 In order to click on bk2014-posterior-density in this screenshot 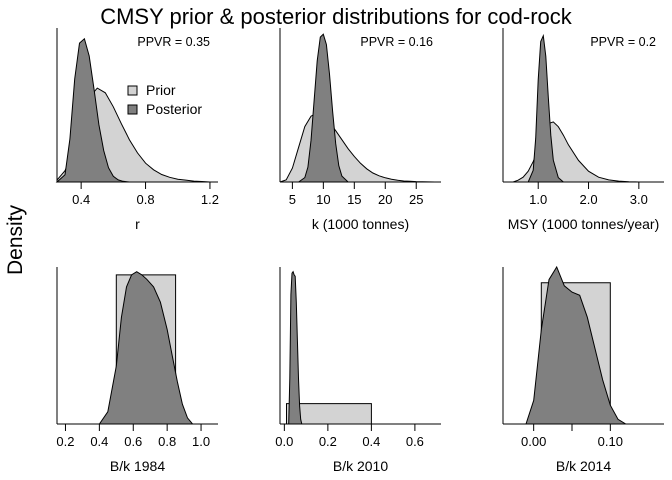, I will do `click(576, 345)`.